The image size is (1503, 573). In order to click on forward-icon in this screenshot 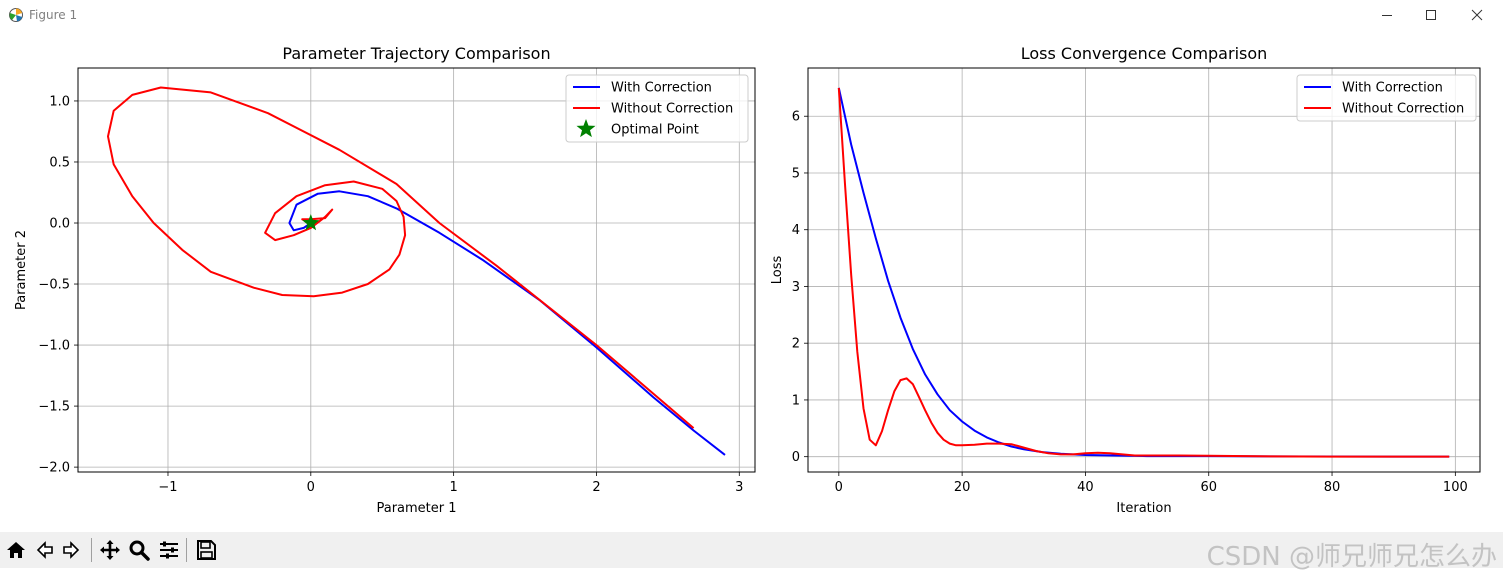, I will do `click(71, 550)`.